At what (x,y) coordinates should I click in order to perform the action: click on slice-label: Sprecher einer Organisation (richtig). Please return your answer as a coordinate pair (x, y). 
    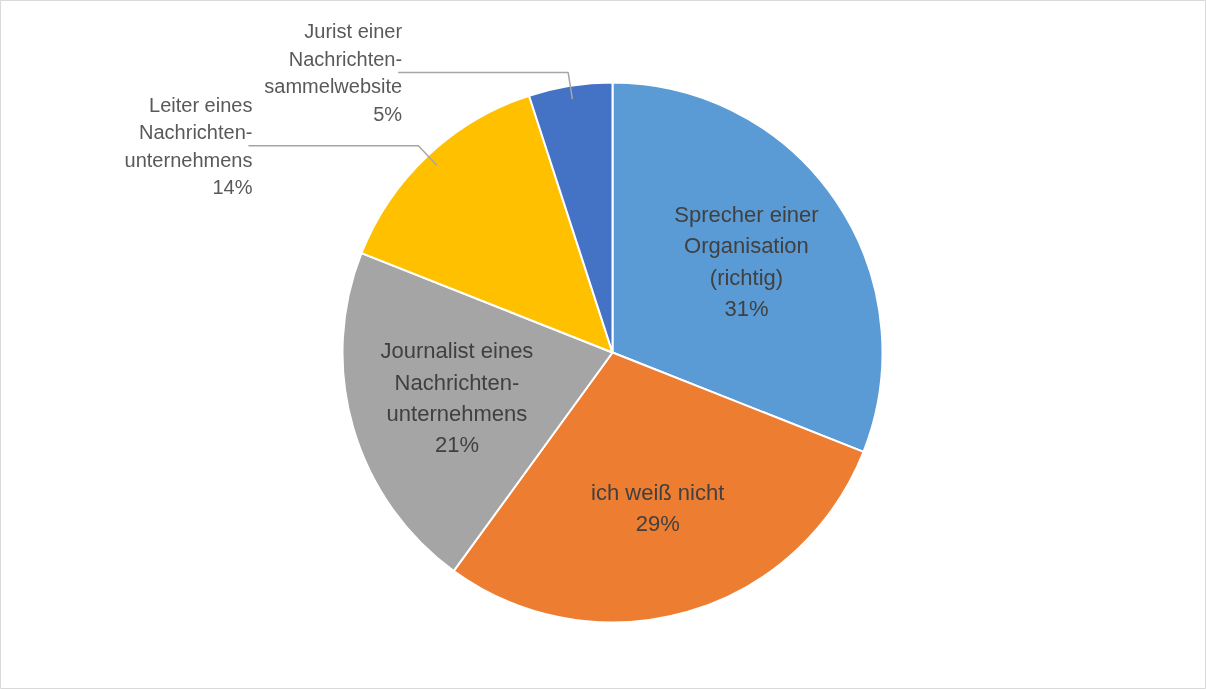
    Looking at the image, I should click on (746, 246).